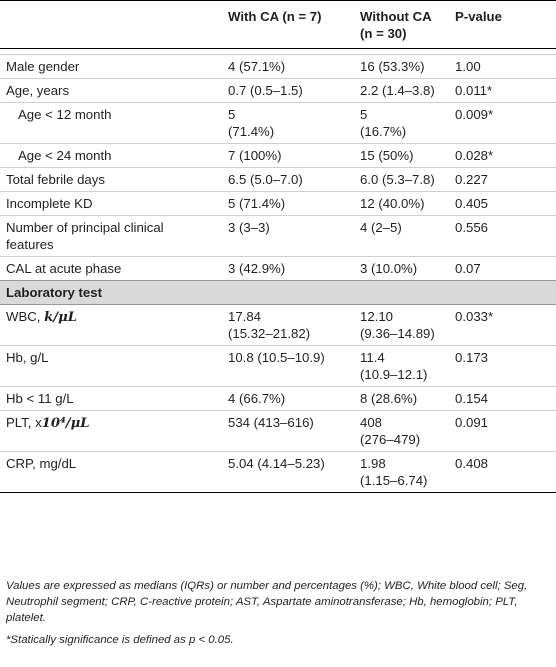 The height and width of the screenshot is (667, 556). I want to click on row-label: Hb, g/L, so click(27, 357).